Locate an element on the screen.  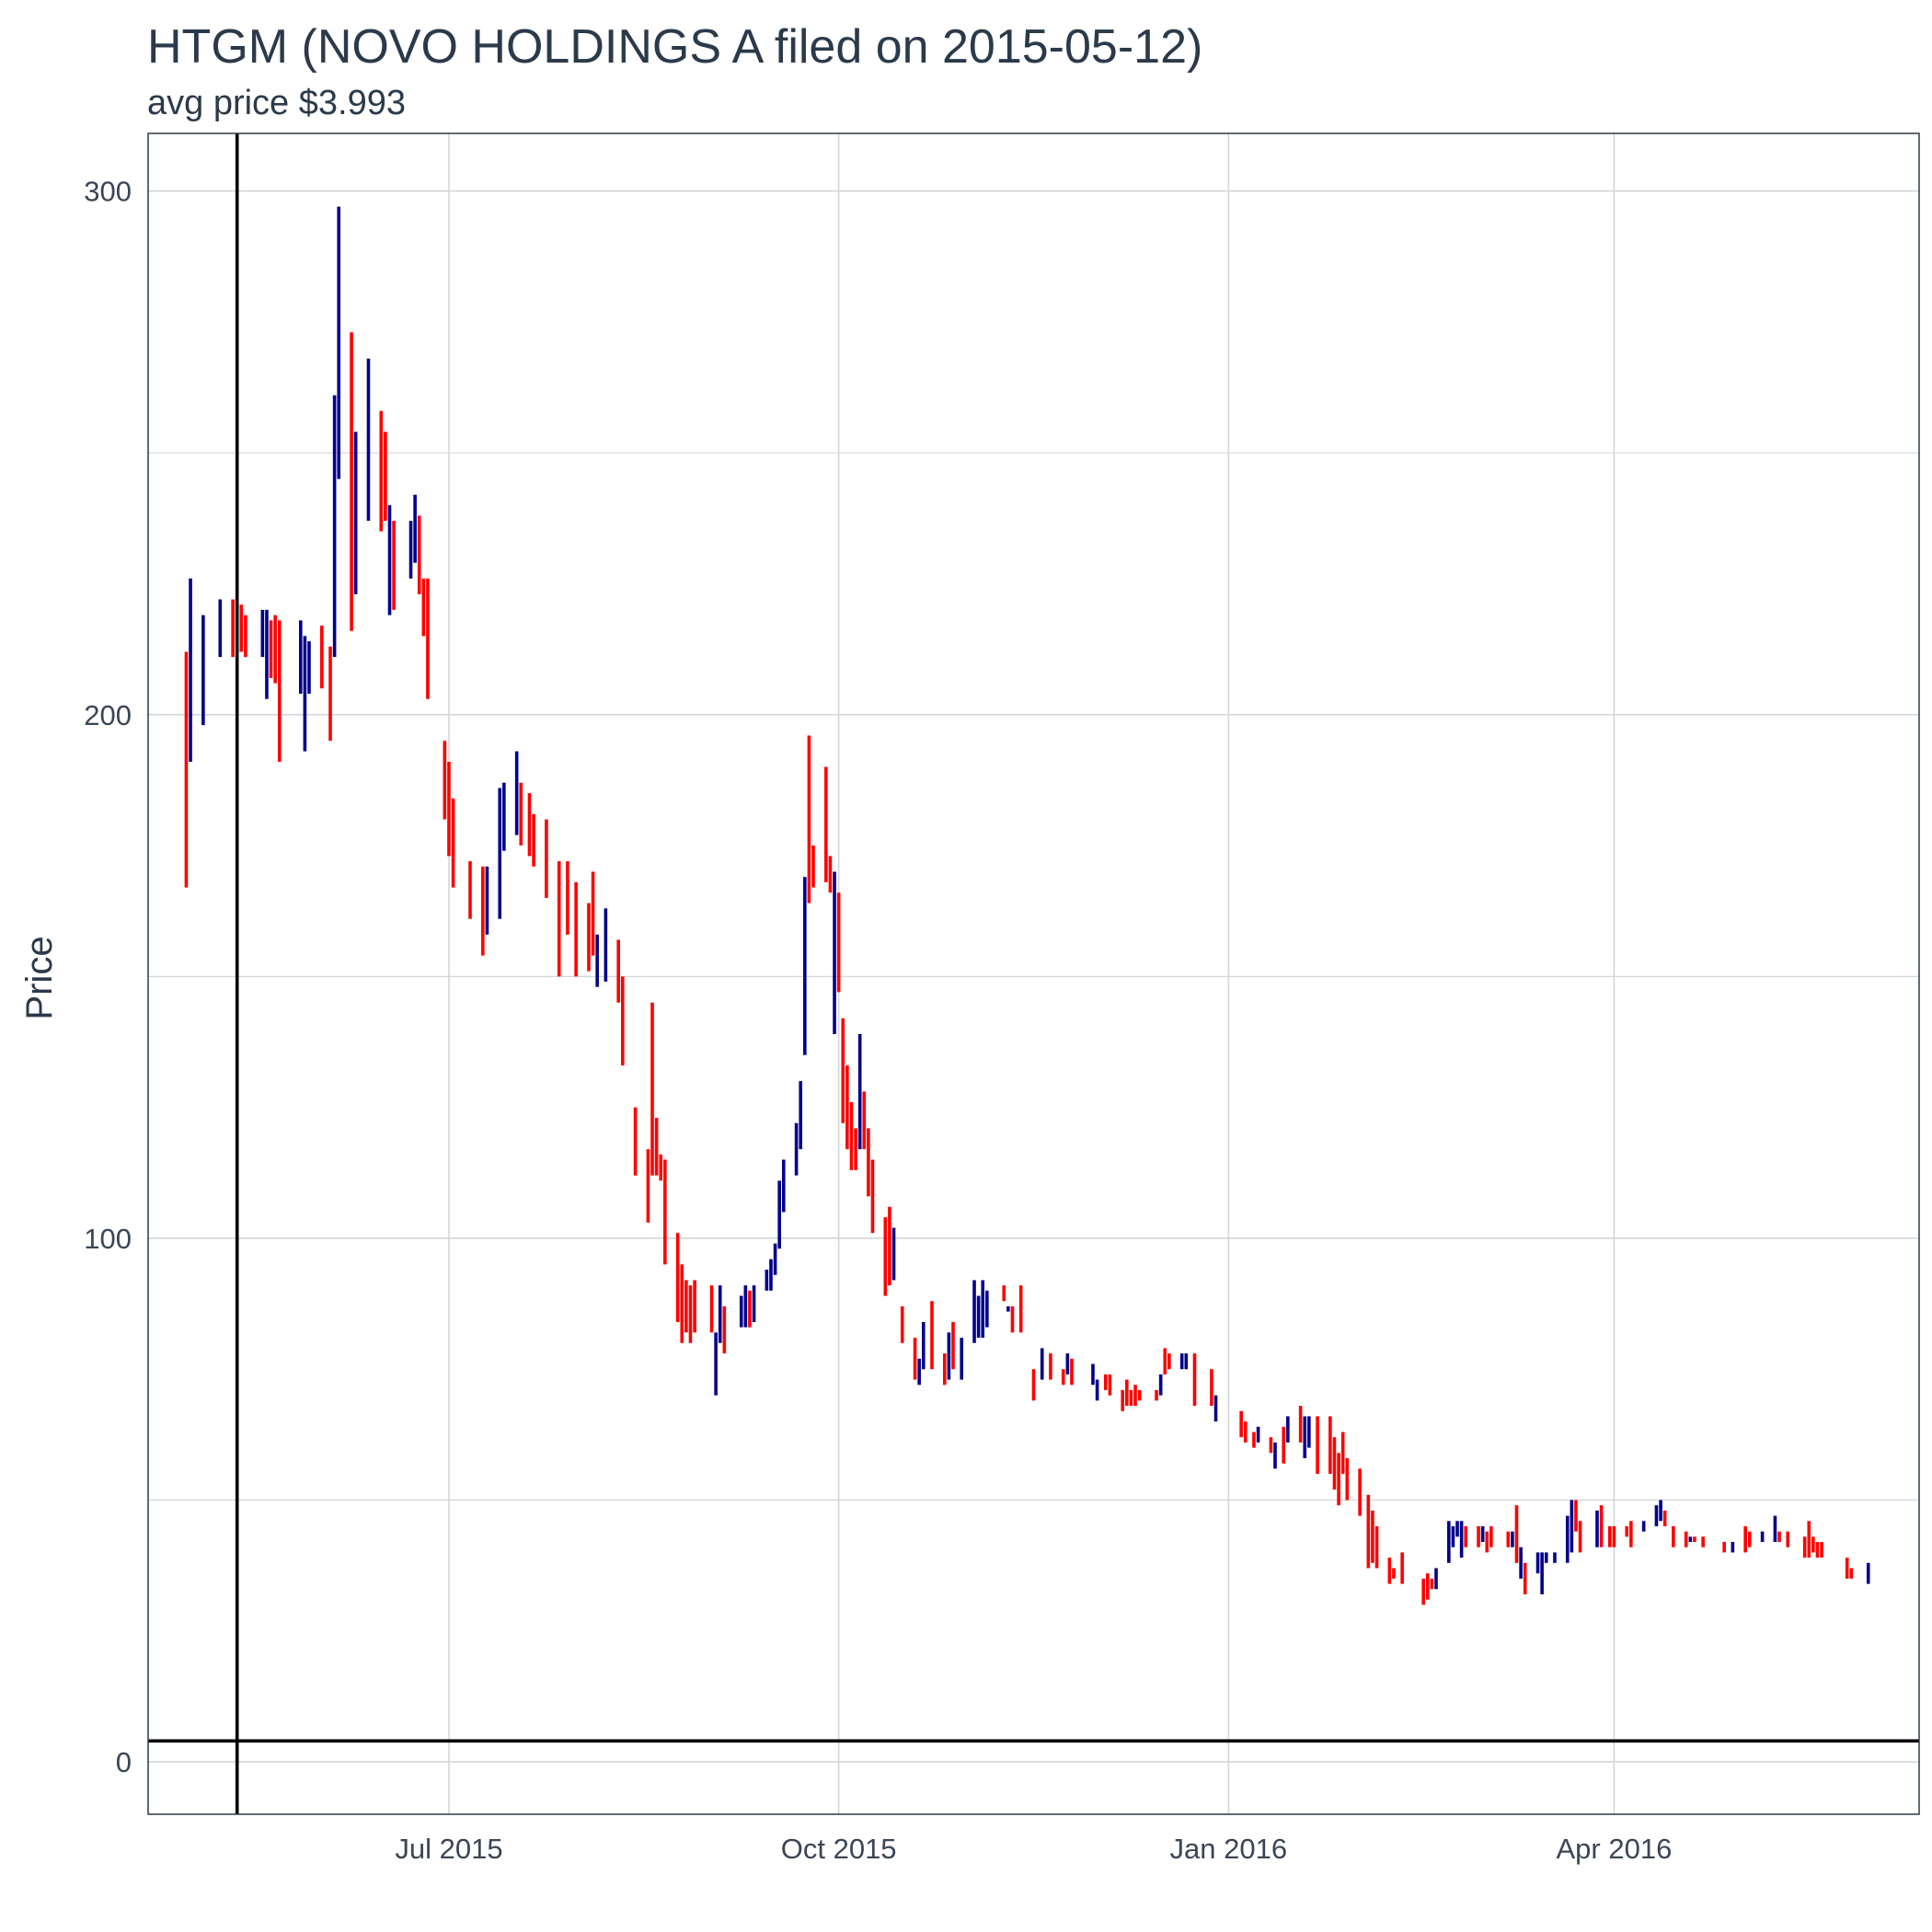
chart-subtitle: avg price $3.993 is located at coordinates (276, 103).